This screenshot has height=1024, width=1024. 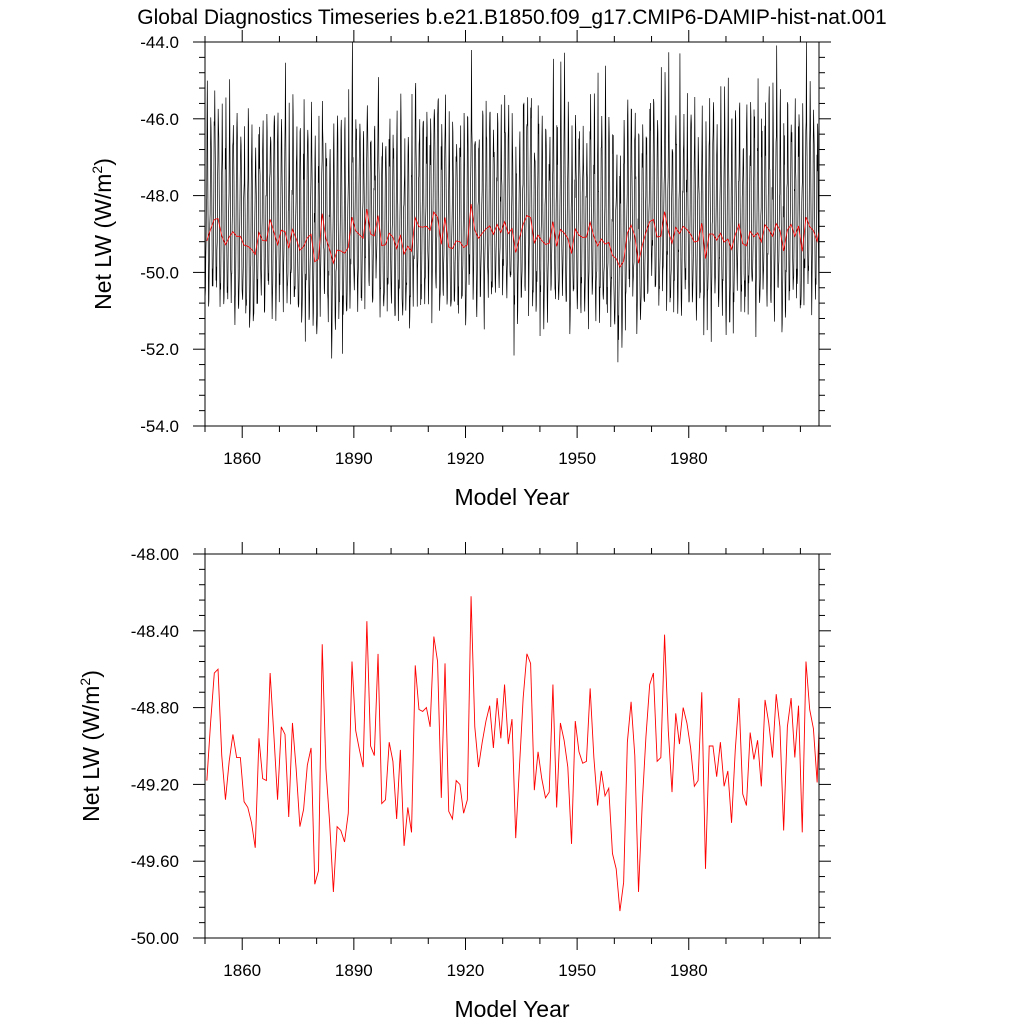 I want to click on bottom-y-axis-label: Net LW (W/m2), so click(x=90, y=746).